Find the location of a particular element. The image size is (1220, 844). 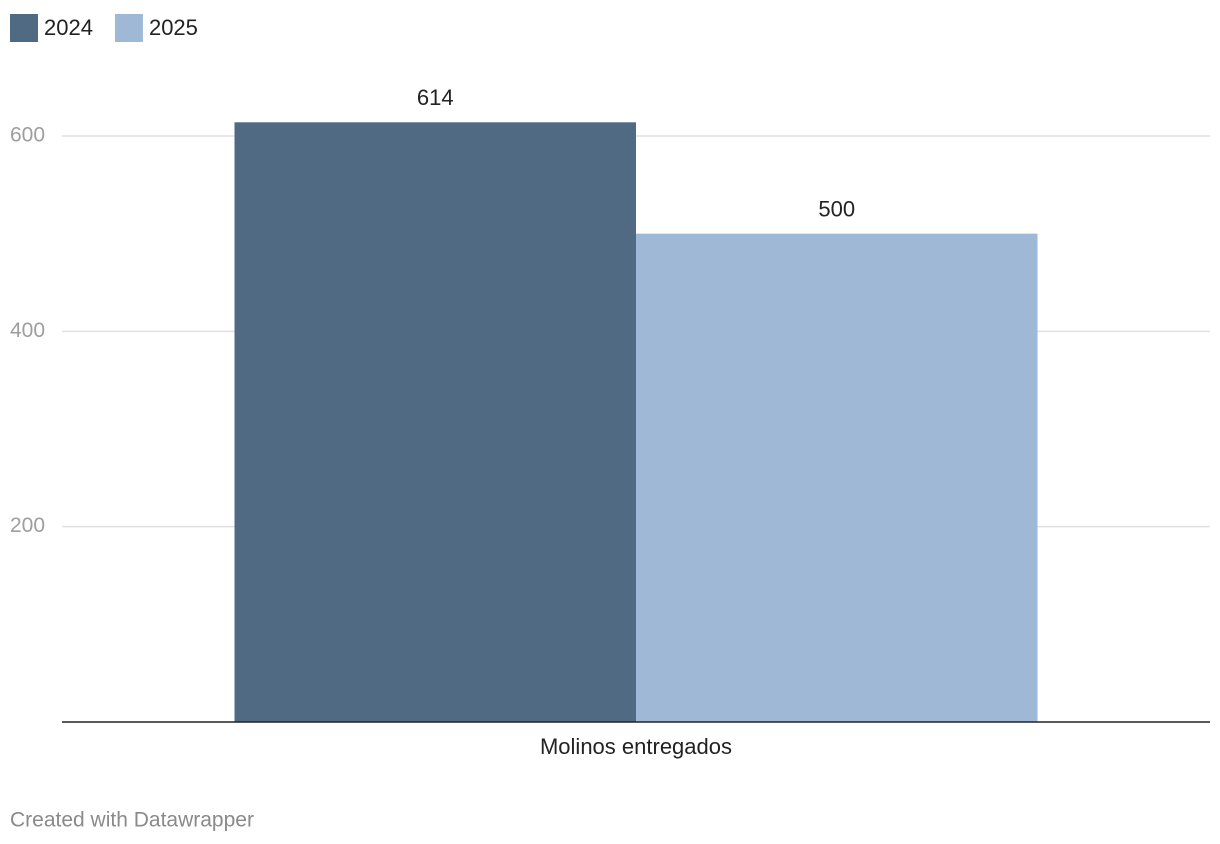

legend-label: 2025 is located at coordinates (173, 27).